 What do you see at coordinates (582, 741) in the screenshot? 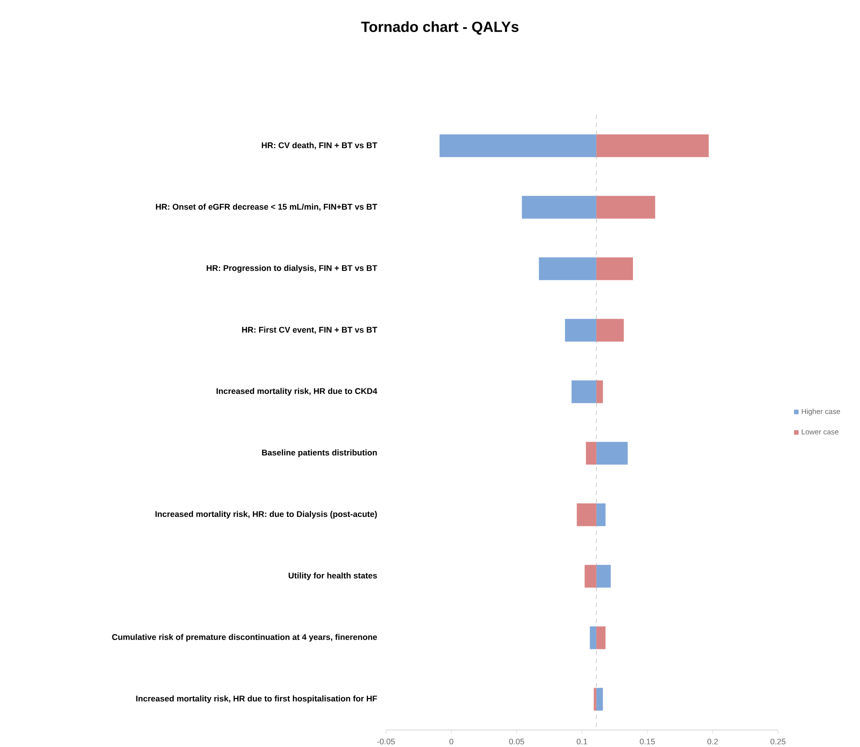
I see `x-tick-label: 0.1` at bounding box center [582, 741].